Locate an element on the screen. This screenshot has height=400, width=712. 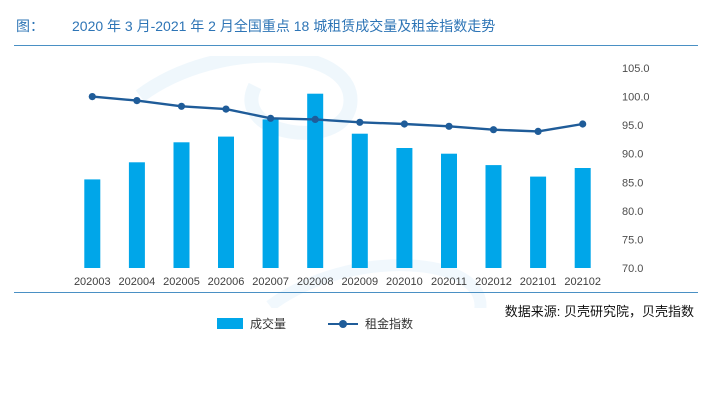
legend-label-volume: 成交量 is located at coordinates (267, 324).